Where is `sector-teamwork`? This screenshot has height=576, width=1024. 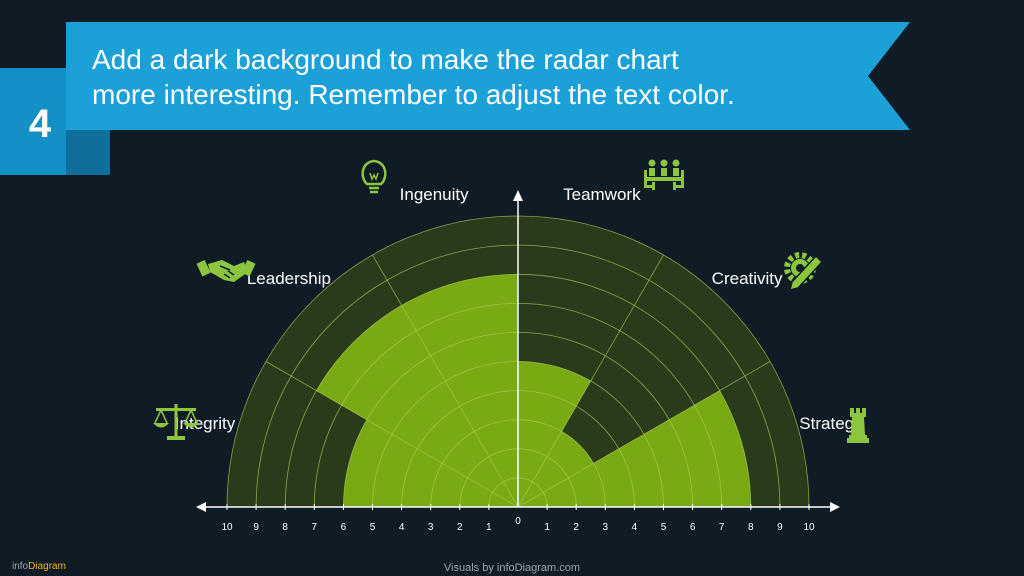
sector-teamwork is located at coordinates (554, 434).